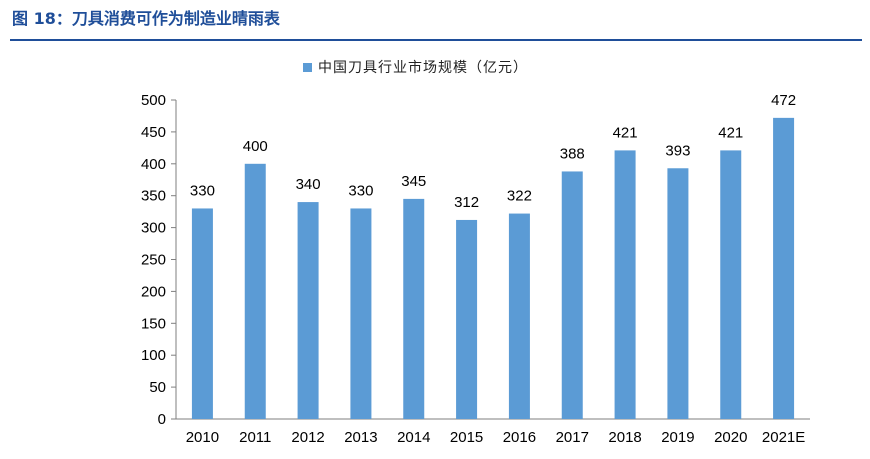 The height and width of the screenshot is (459, 870). I want to click on x-tick-label: 2019, so click(677, 437).